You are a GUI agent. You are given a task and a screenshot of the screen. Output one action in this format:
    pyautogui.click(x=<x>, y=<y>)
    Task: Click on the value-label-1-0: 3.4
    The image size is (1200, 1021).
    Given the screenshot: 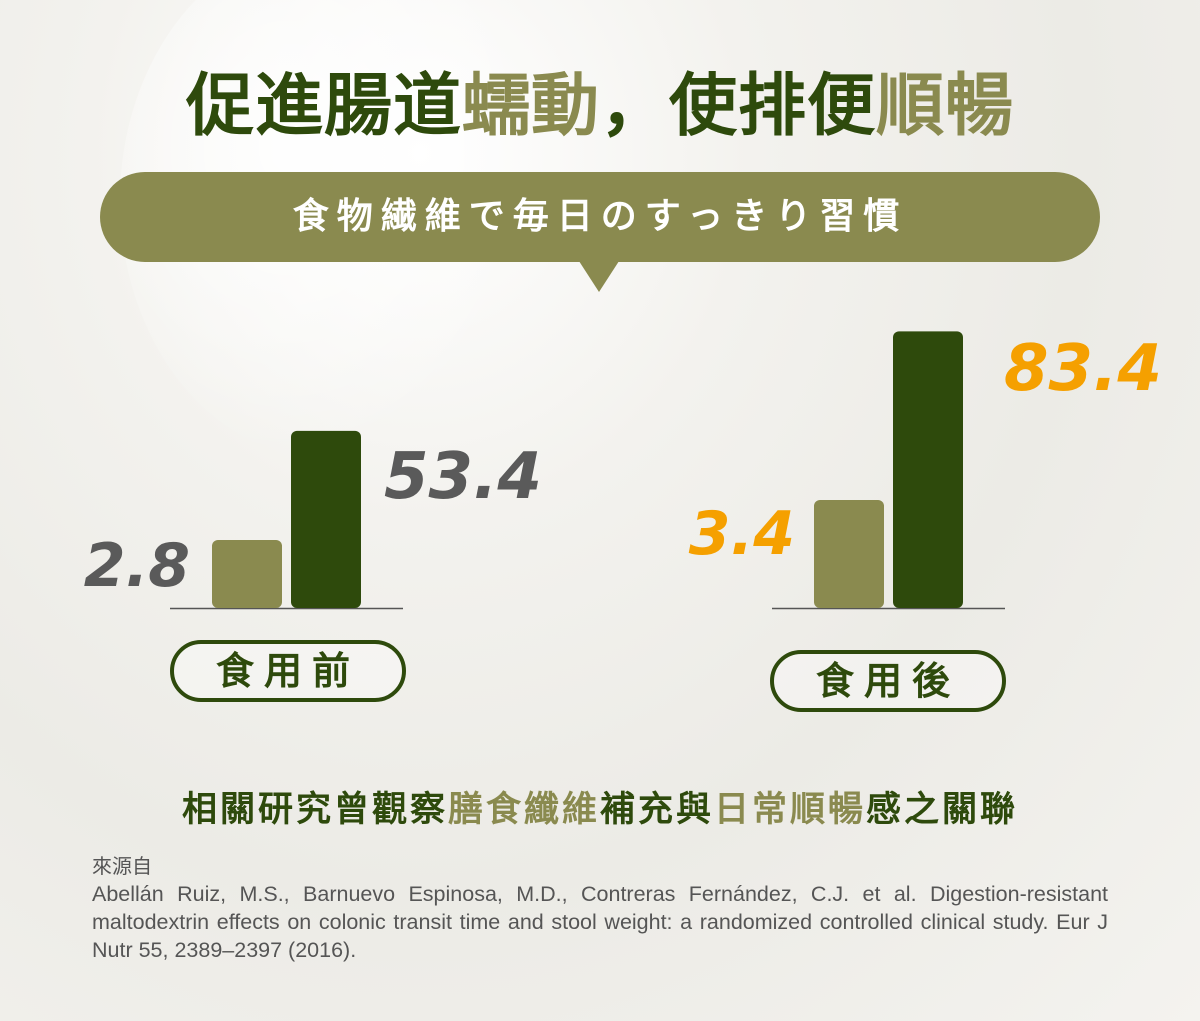 What is the action you would take?
    pyautogui.click(x=742, y=534)
    